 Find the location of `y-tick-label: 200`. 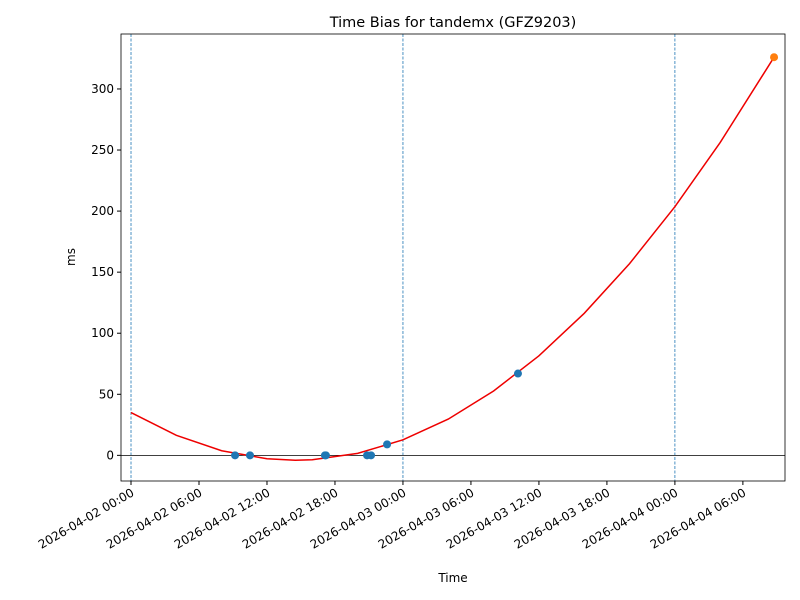

y-tick-label: 200 is located at coordinates (102, 211).